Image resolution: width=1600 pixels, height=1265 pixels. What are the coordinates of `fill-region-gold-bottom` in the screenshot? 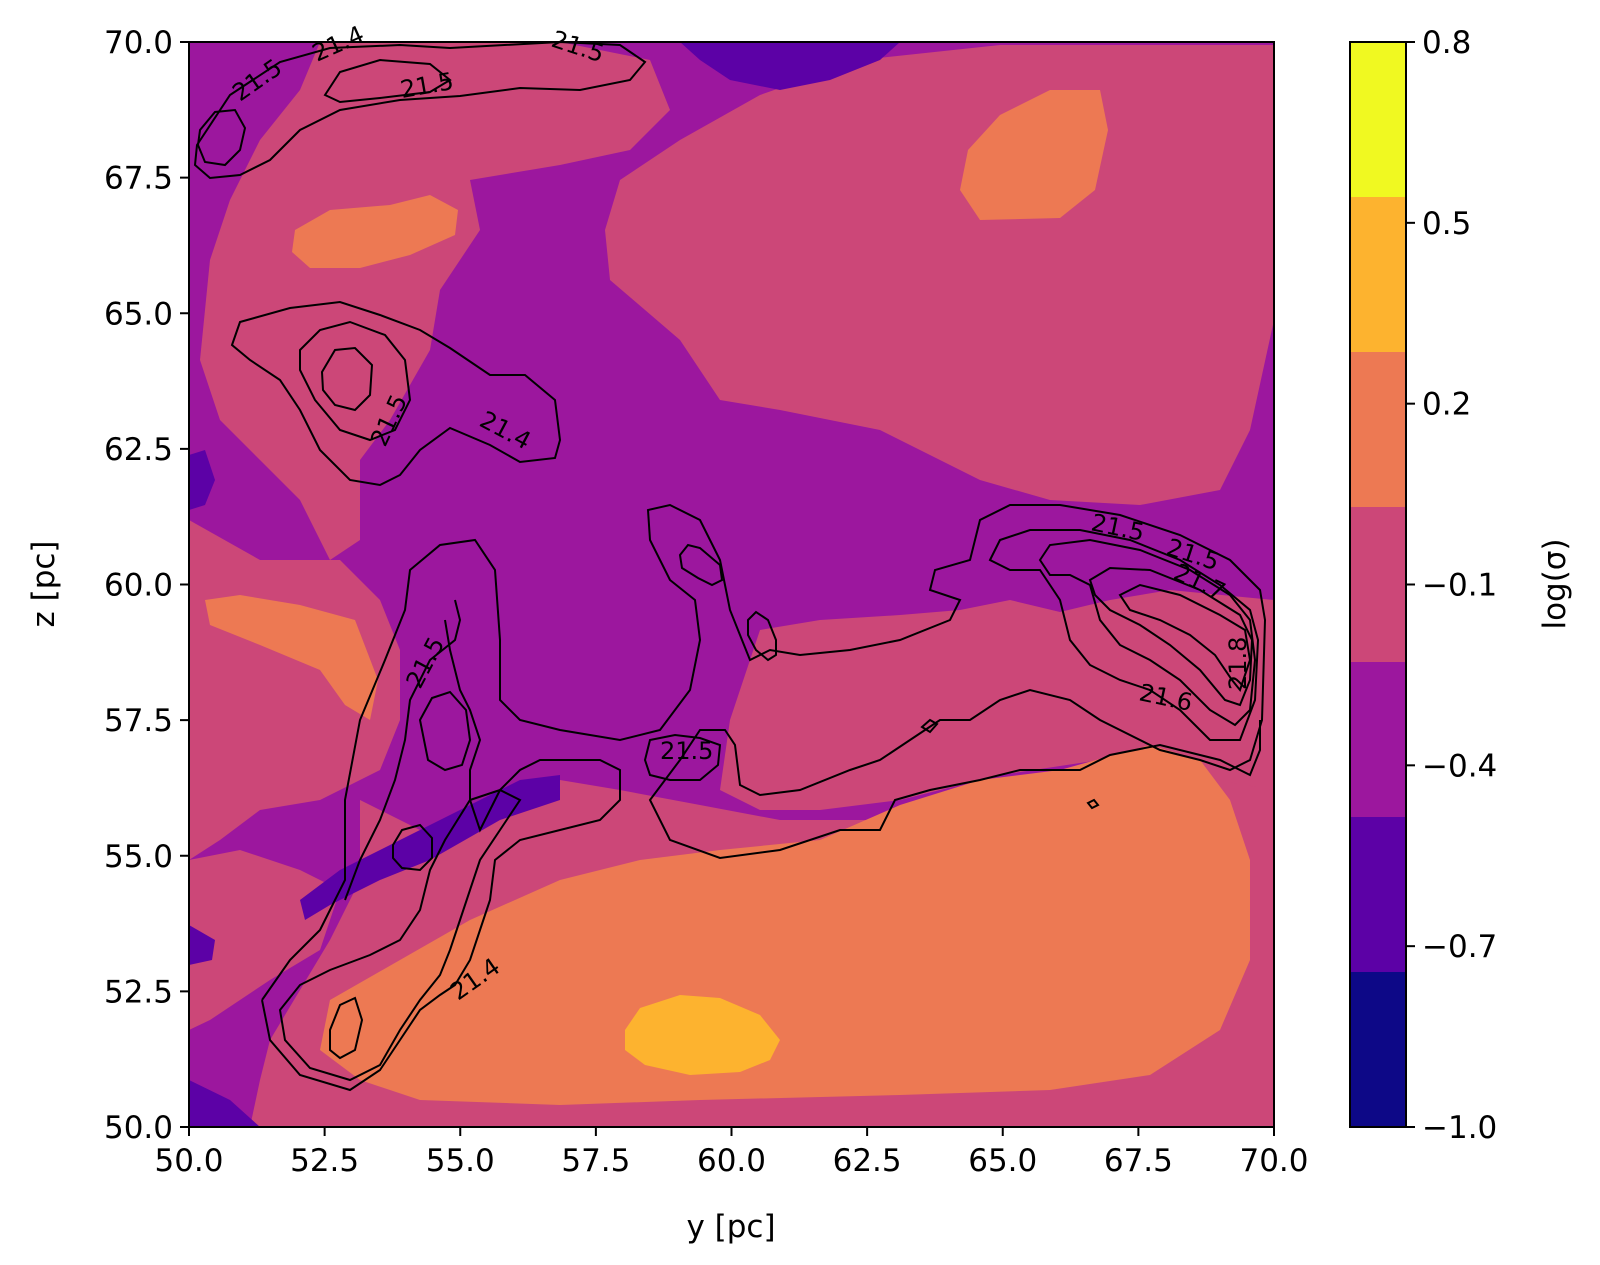 It's located at (702, 1035).